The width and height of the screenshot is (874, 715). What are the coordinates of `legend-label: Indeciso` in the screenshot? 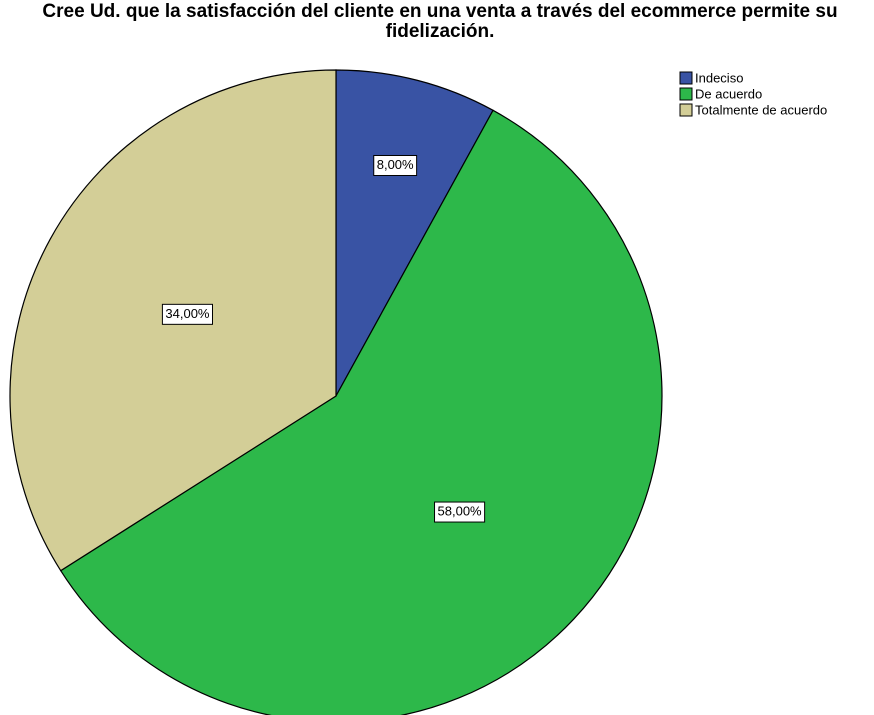 It's located at (719, 77).